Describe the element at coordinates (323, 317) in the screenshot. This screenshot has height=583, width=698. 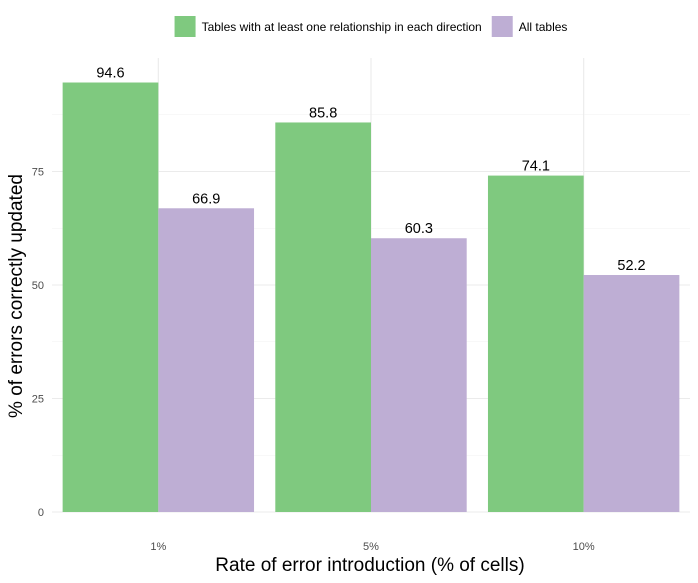
I see `bar-series-1-5pct` at that location.